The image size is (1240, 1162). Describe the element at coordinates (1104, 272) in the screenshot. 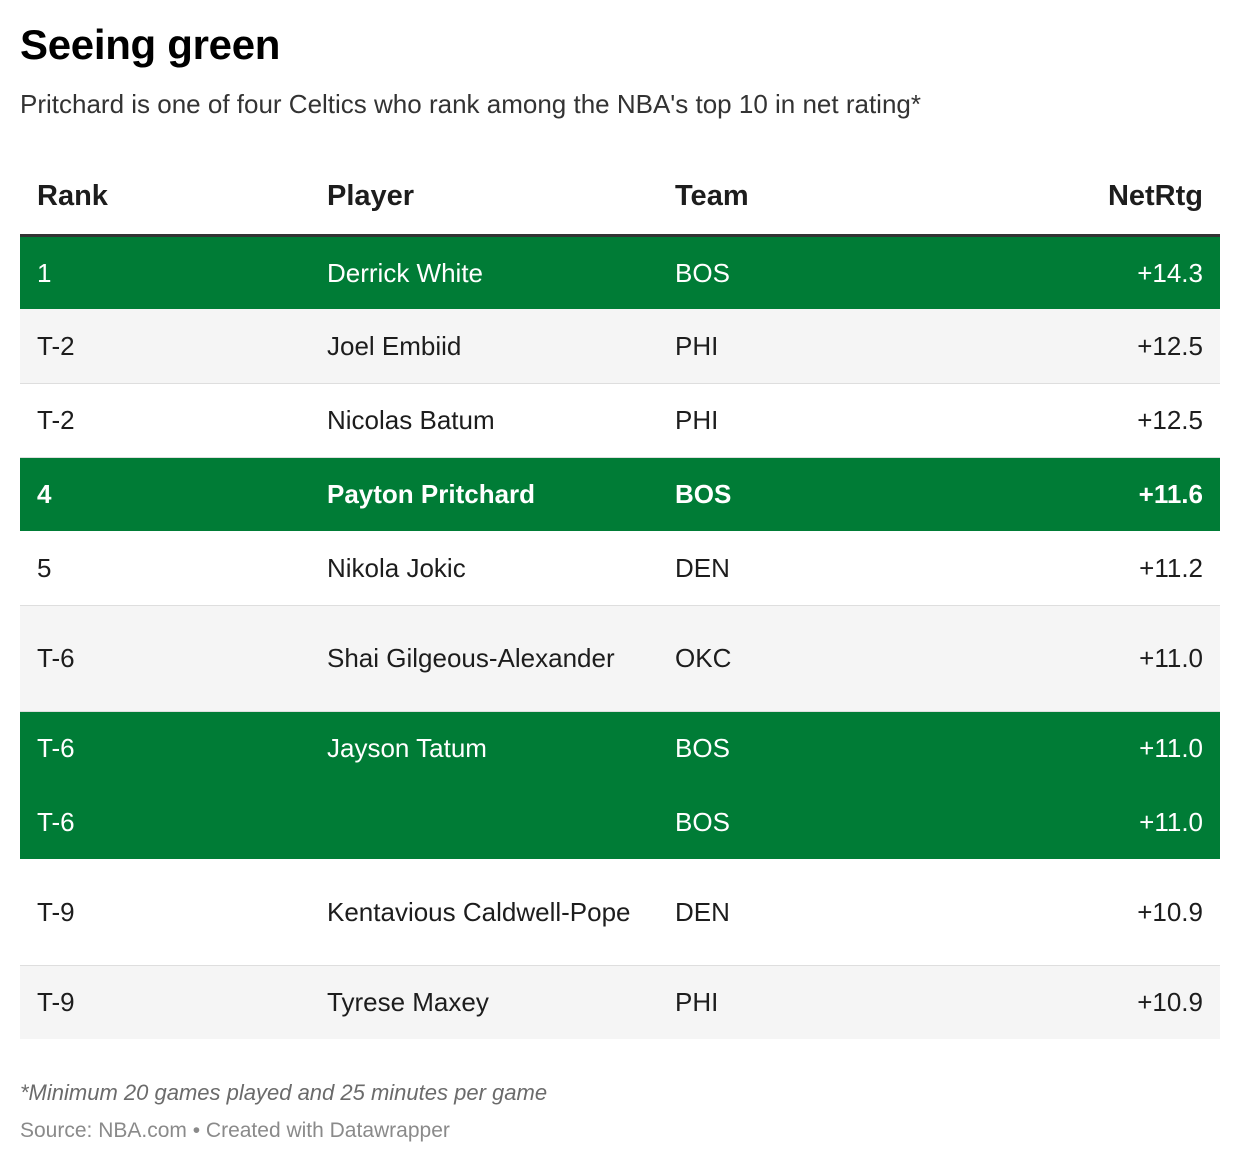

I see `cell-netrtg: +14.3` at that location.